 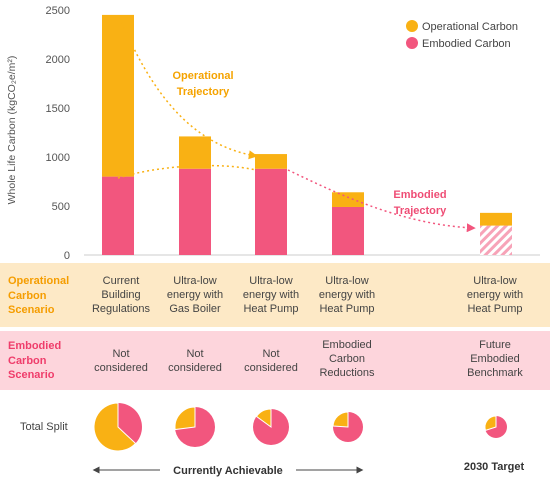 I want to click on embodied-trajectory-label: Embodied Trajectory, so click(x=420, y=203).